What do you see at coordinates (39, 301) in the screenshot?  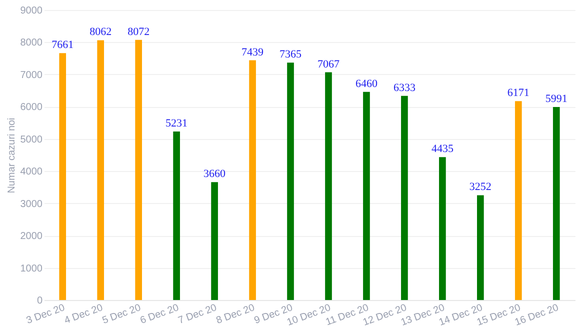 I see `y-tick-label: 0` at bounding box center [39, 301].